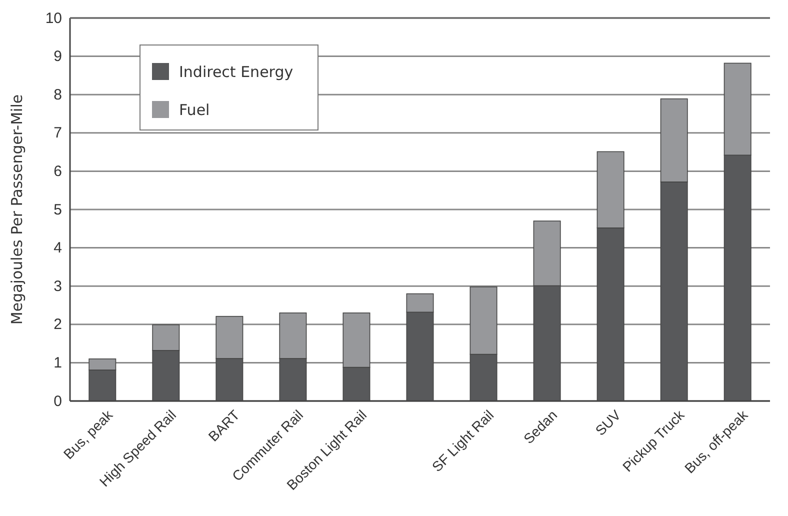 This screenshot has width=788, height=516. I want to click on y-tick-label: 8, so click(58, 95).